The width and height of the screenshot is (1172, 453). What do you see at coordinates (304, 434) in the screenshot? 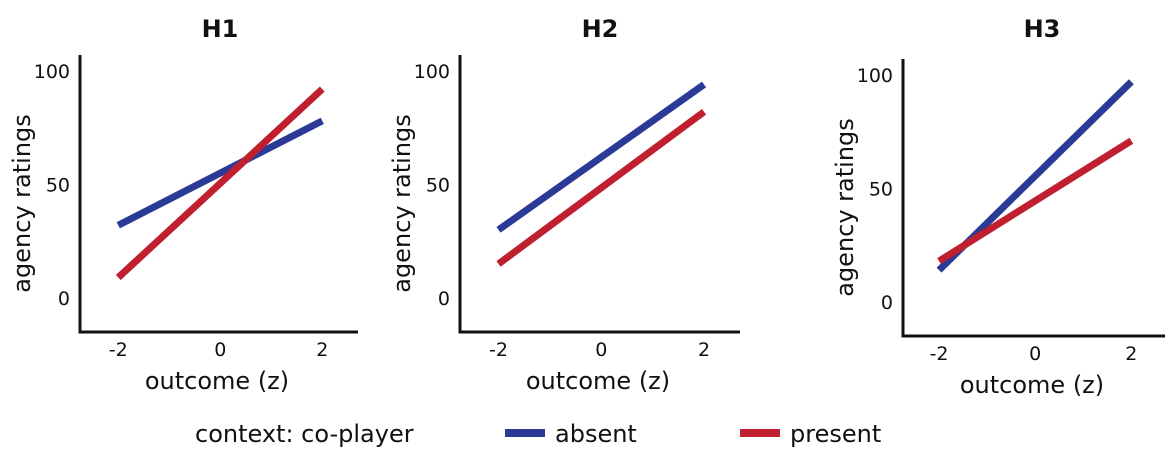
I see `legend-title: context: co-player` at bounding box center [304, 434].